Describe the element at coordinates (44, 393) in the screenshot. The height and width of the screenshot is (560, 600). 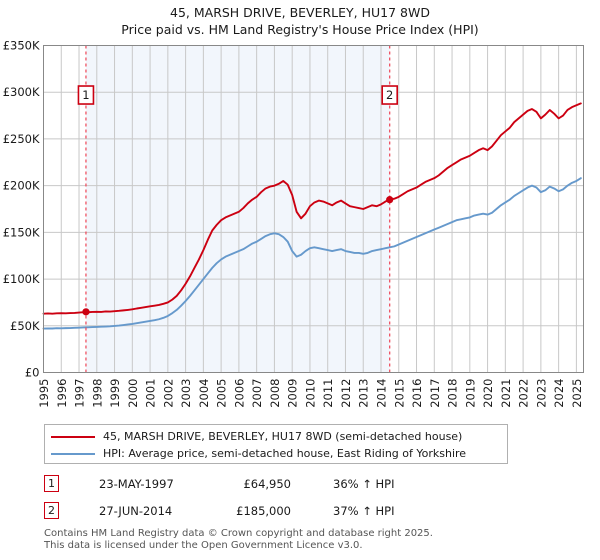
I see `x-axis-tick-label: 1995` at that location.